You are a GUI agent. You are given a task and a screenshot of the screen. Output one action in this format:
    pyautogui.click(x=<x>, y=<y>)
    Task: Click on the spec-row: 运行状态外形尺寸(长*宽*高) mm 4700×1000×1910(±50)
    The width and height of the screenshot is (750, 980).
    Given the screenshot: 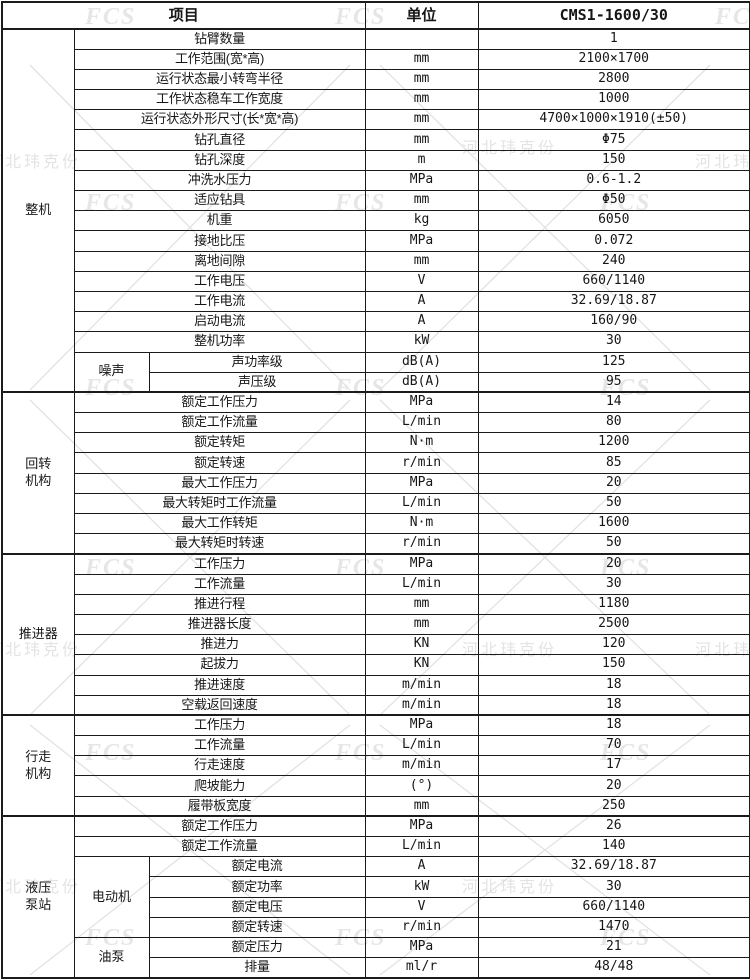 What is the action you would take?
    pyautogui.click(x=376, y=120)
    